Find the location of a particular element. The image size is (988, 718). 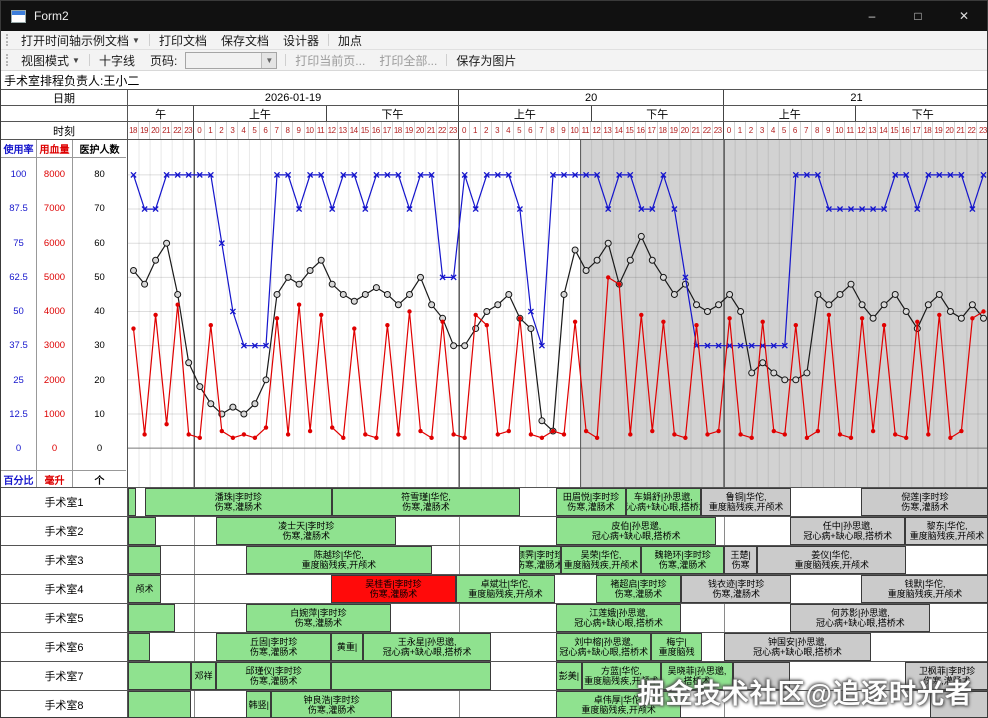

surgery-block: 陈越珍|华佗, 重度脑残疾,开颅术 is located at coordinates (339, 560).